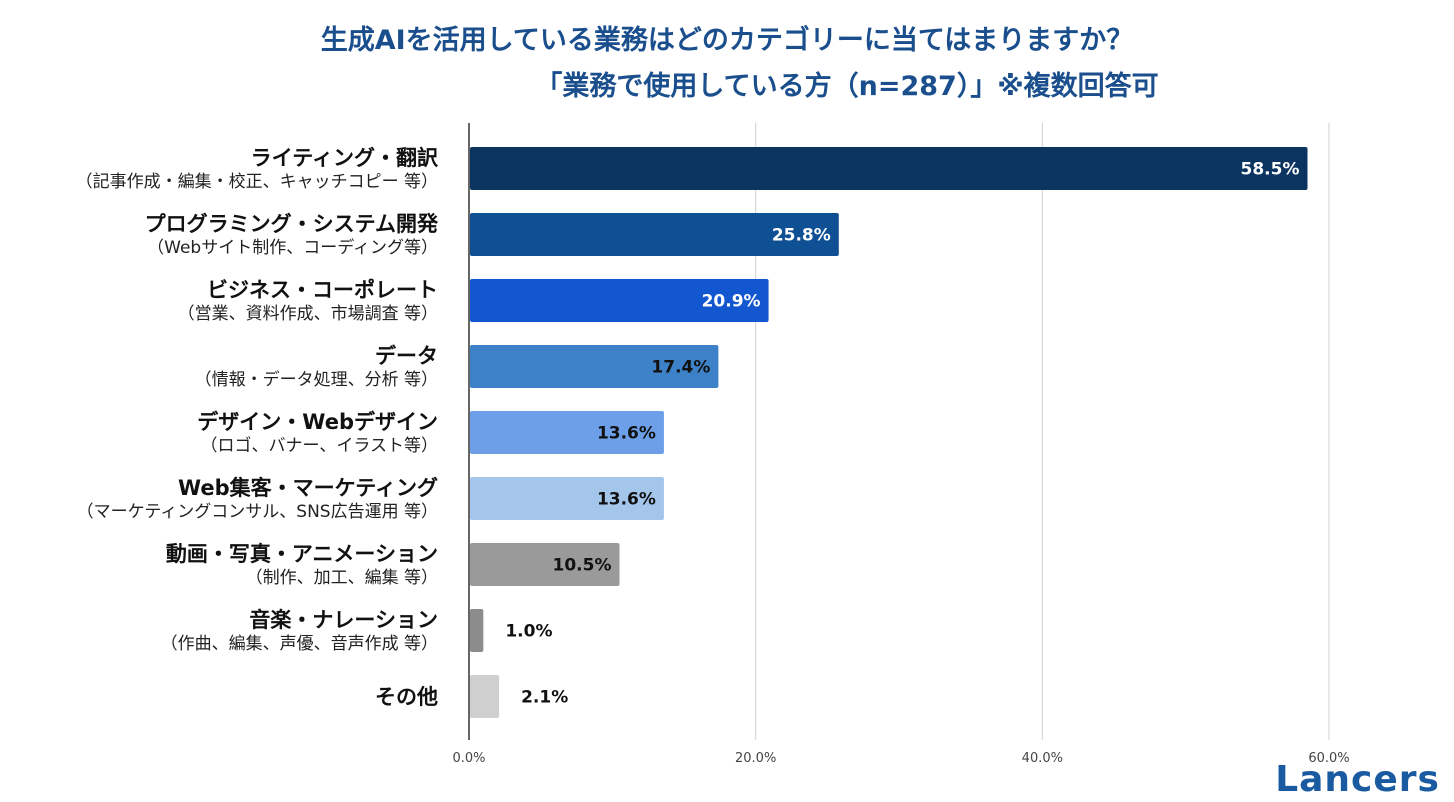 The image size is (1454, 802). Describe the element at coordinates (317, 422) in the screenshot. I see `category-name: デザイン・Webデザイン` at that location.